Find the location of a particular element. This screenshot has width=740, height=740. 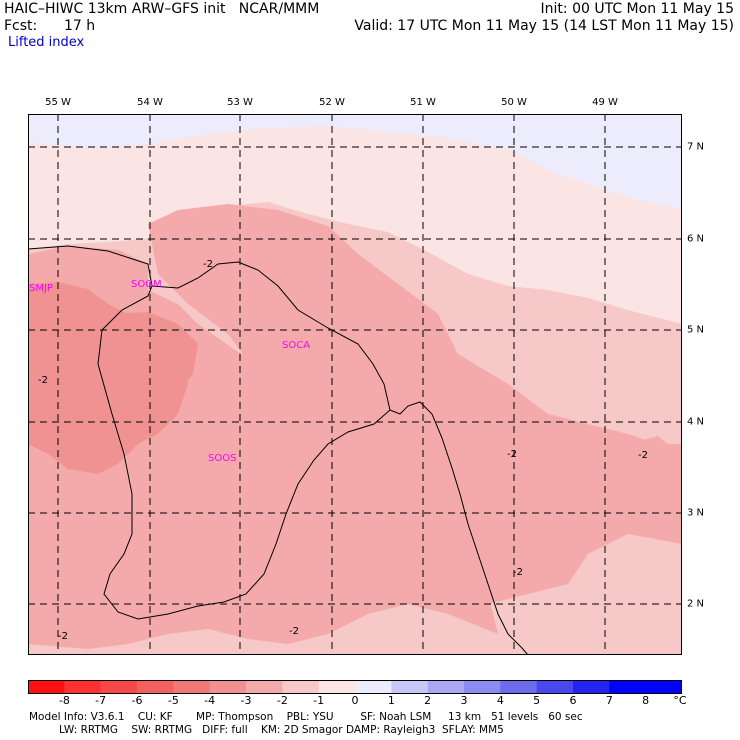

colorbar-tick-label: -1 is located at coordinates (319, 700).